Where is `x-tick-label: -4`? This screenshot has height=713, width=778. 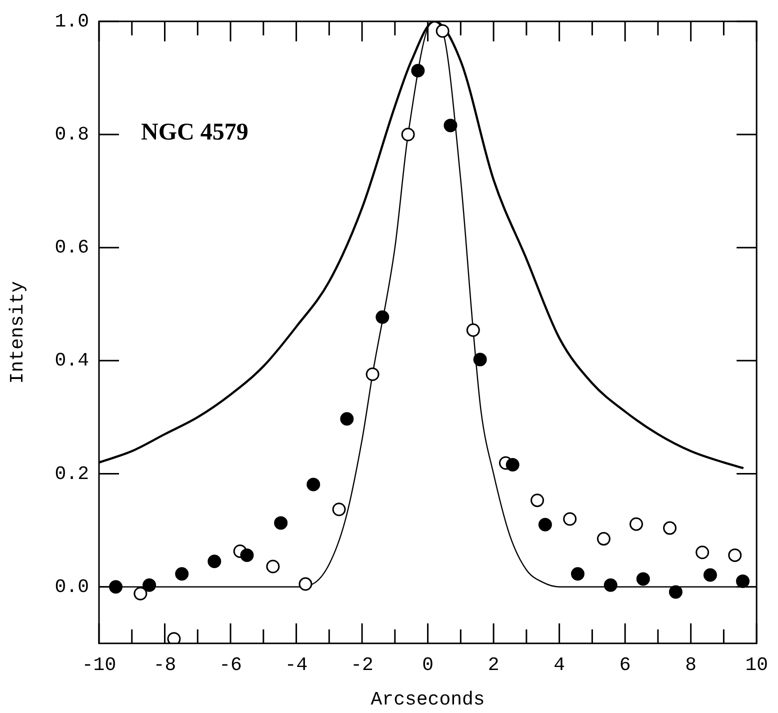
x-tick-label: -4 is located at coordinates (296, 665).